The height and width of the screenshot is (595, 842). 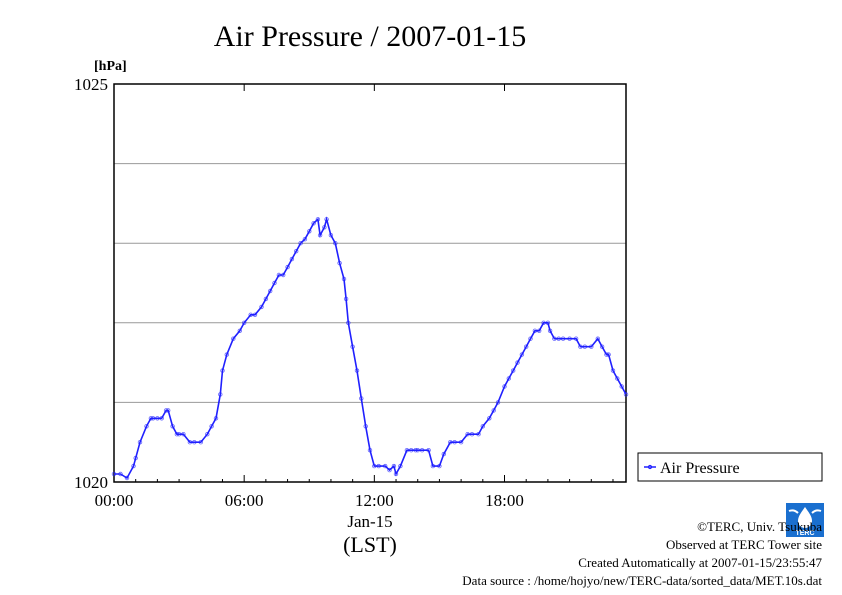 What do you see at coordinates (370, 544) in the screenshot?
I see `x-axis-label: (LST)` at bounding box center [370, 544].